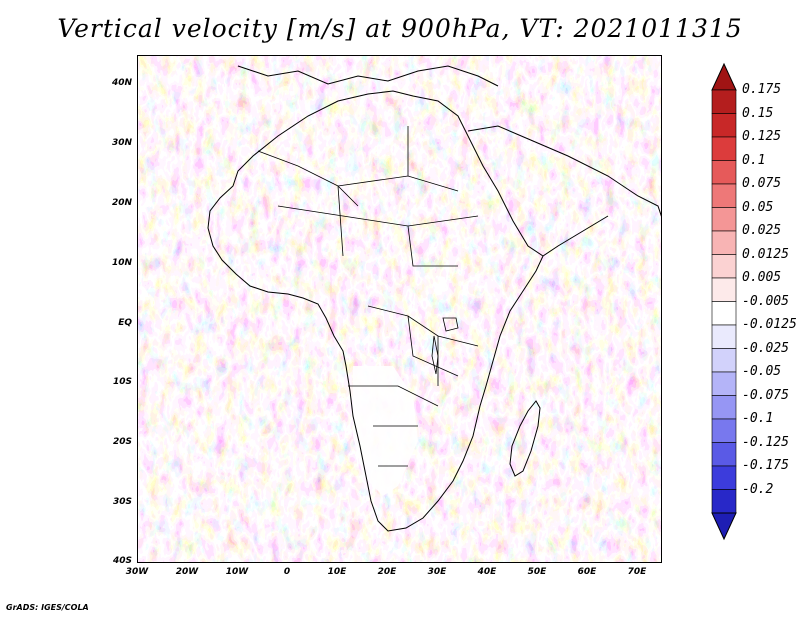 The height and width of the screenshot is (618, 800). What do you see at coordinates (758, 418) in the screenshot?
I see `colorbar-label-14: -0.1` at bounding box center [758, 418].